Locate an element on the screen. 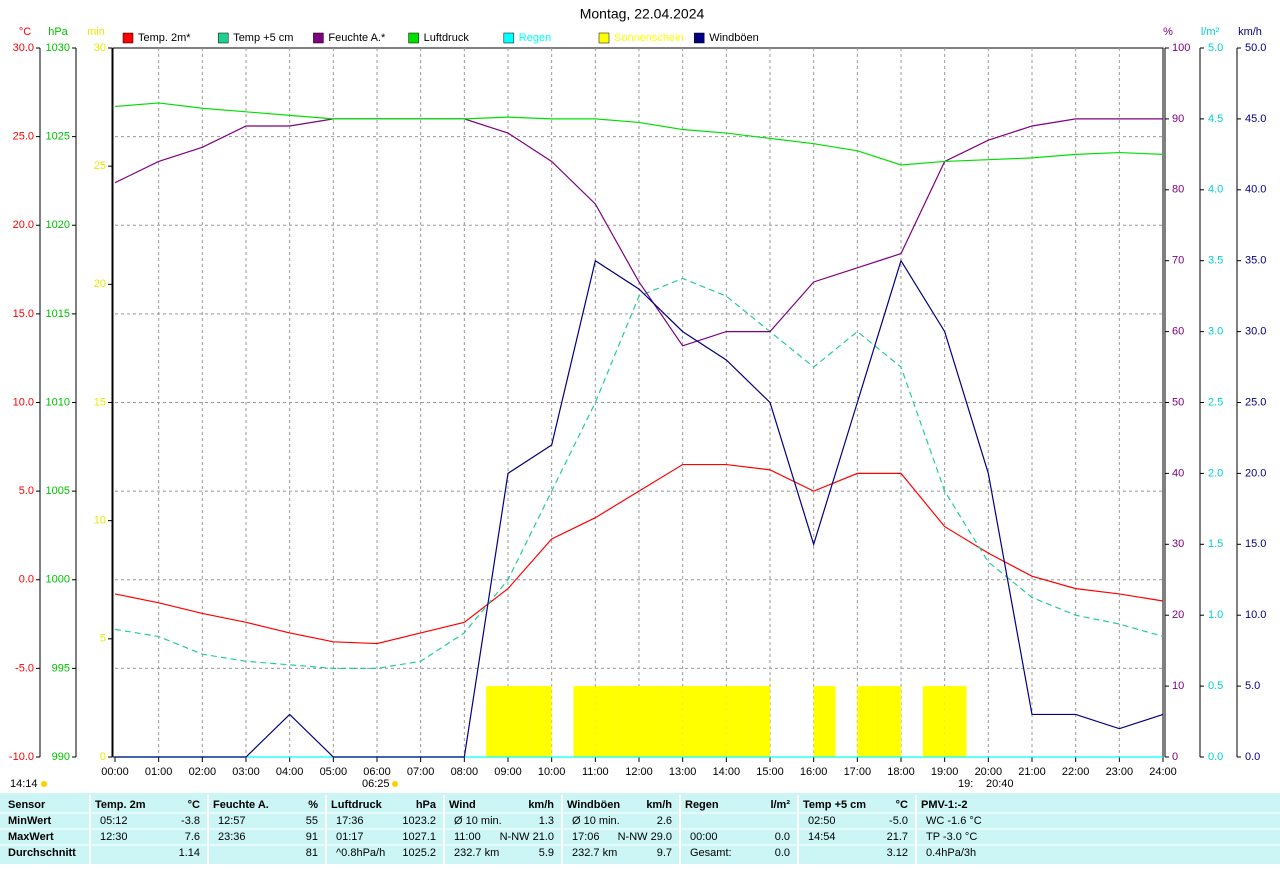 This screenshot has width=1280, height=869. axis-unit: °C is located at coordinates (25, 32).